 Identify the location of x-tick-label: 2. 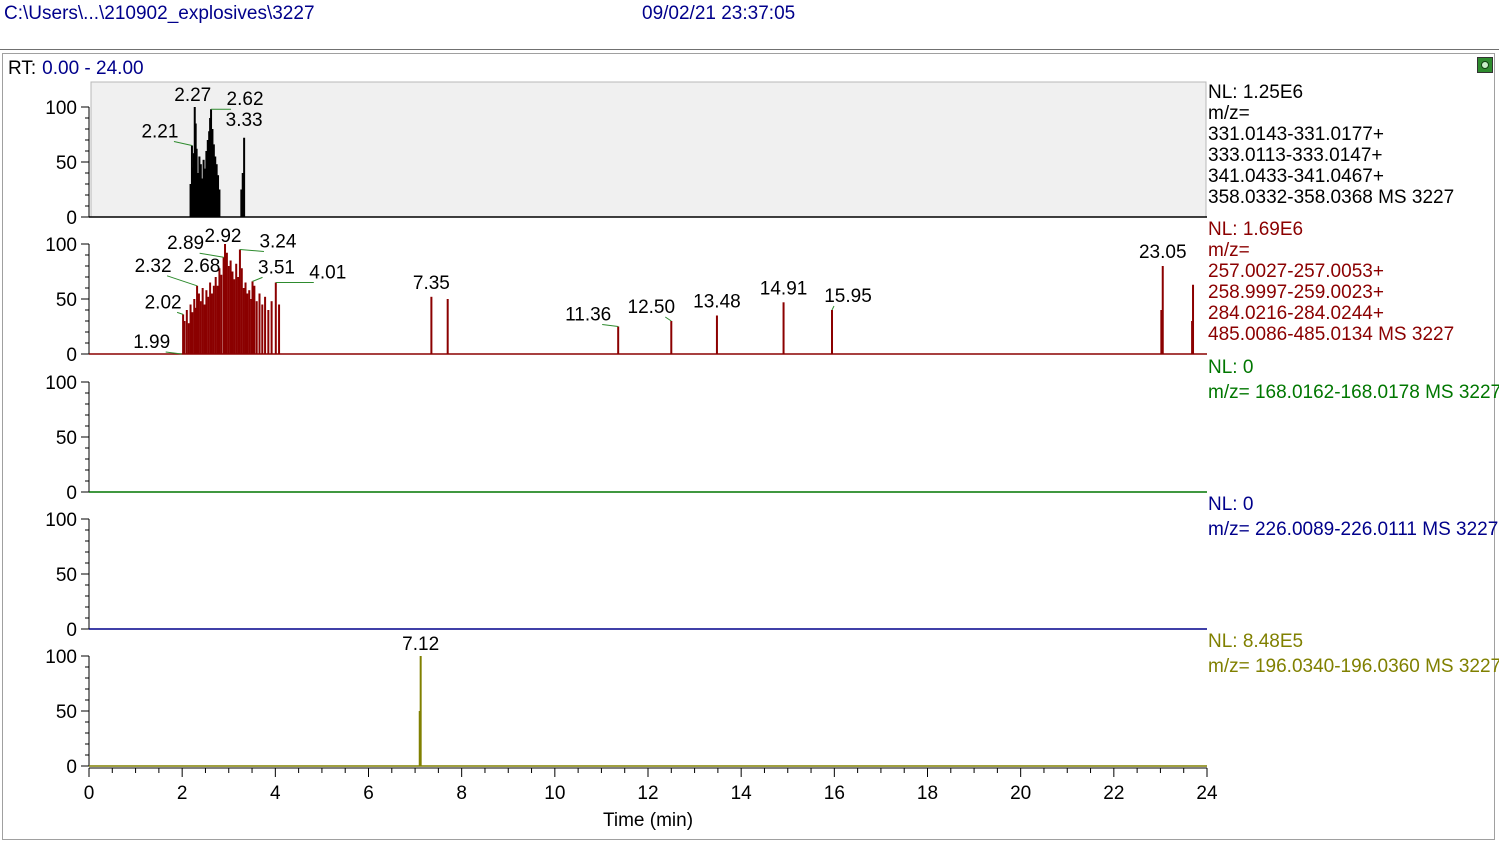
(182, 793).